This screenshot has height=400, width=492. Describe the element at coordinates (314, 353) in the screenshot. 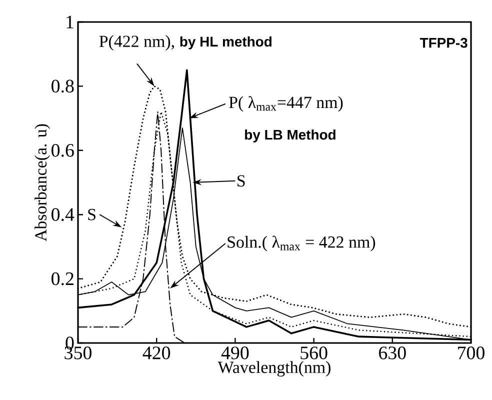

I see `x-tick-label: 560` at that location.